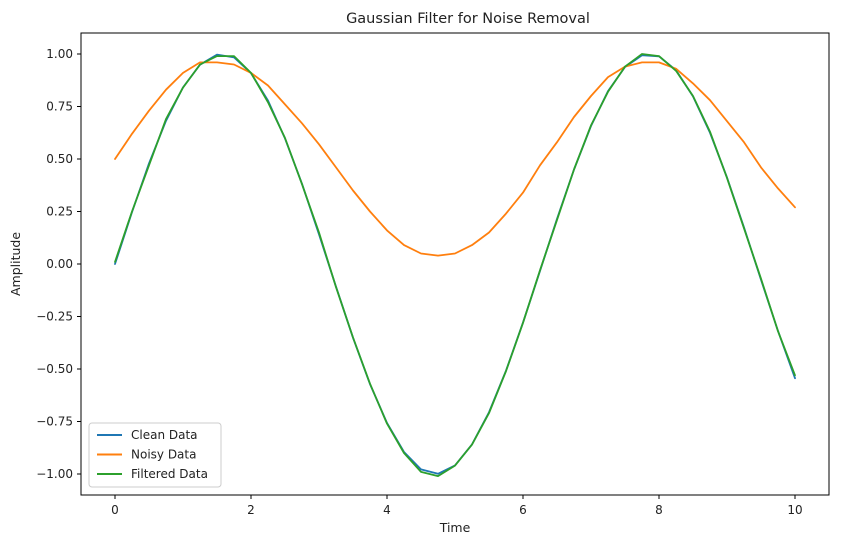  What do you see at coordinates (387, 510) in the screenshot?
I see `x-tick-label: 4` at bounding box center [387, 510].